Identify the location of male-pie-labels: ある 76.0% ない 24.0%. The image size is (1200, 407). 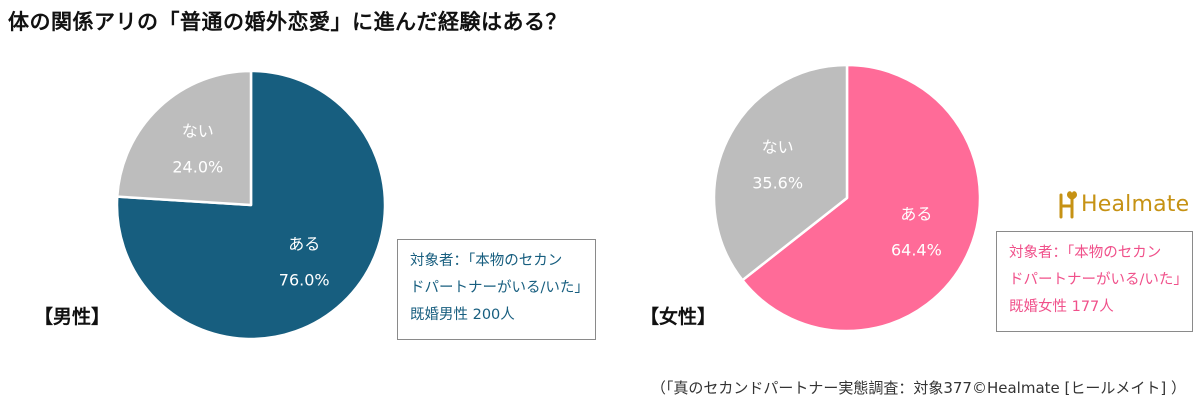
(250, 205).